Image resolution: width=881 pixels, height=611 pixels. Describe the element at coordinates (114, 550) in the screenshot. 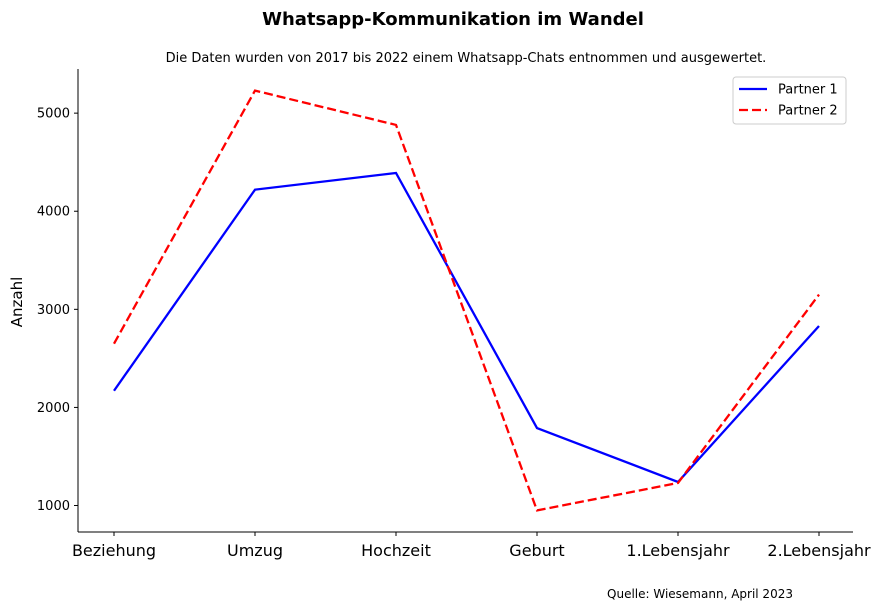

I see `x-tick-label: Beziehung` at that location.